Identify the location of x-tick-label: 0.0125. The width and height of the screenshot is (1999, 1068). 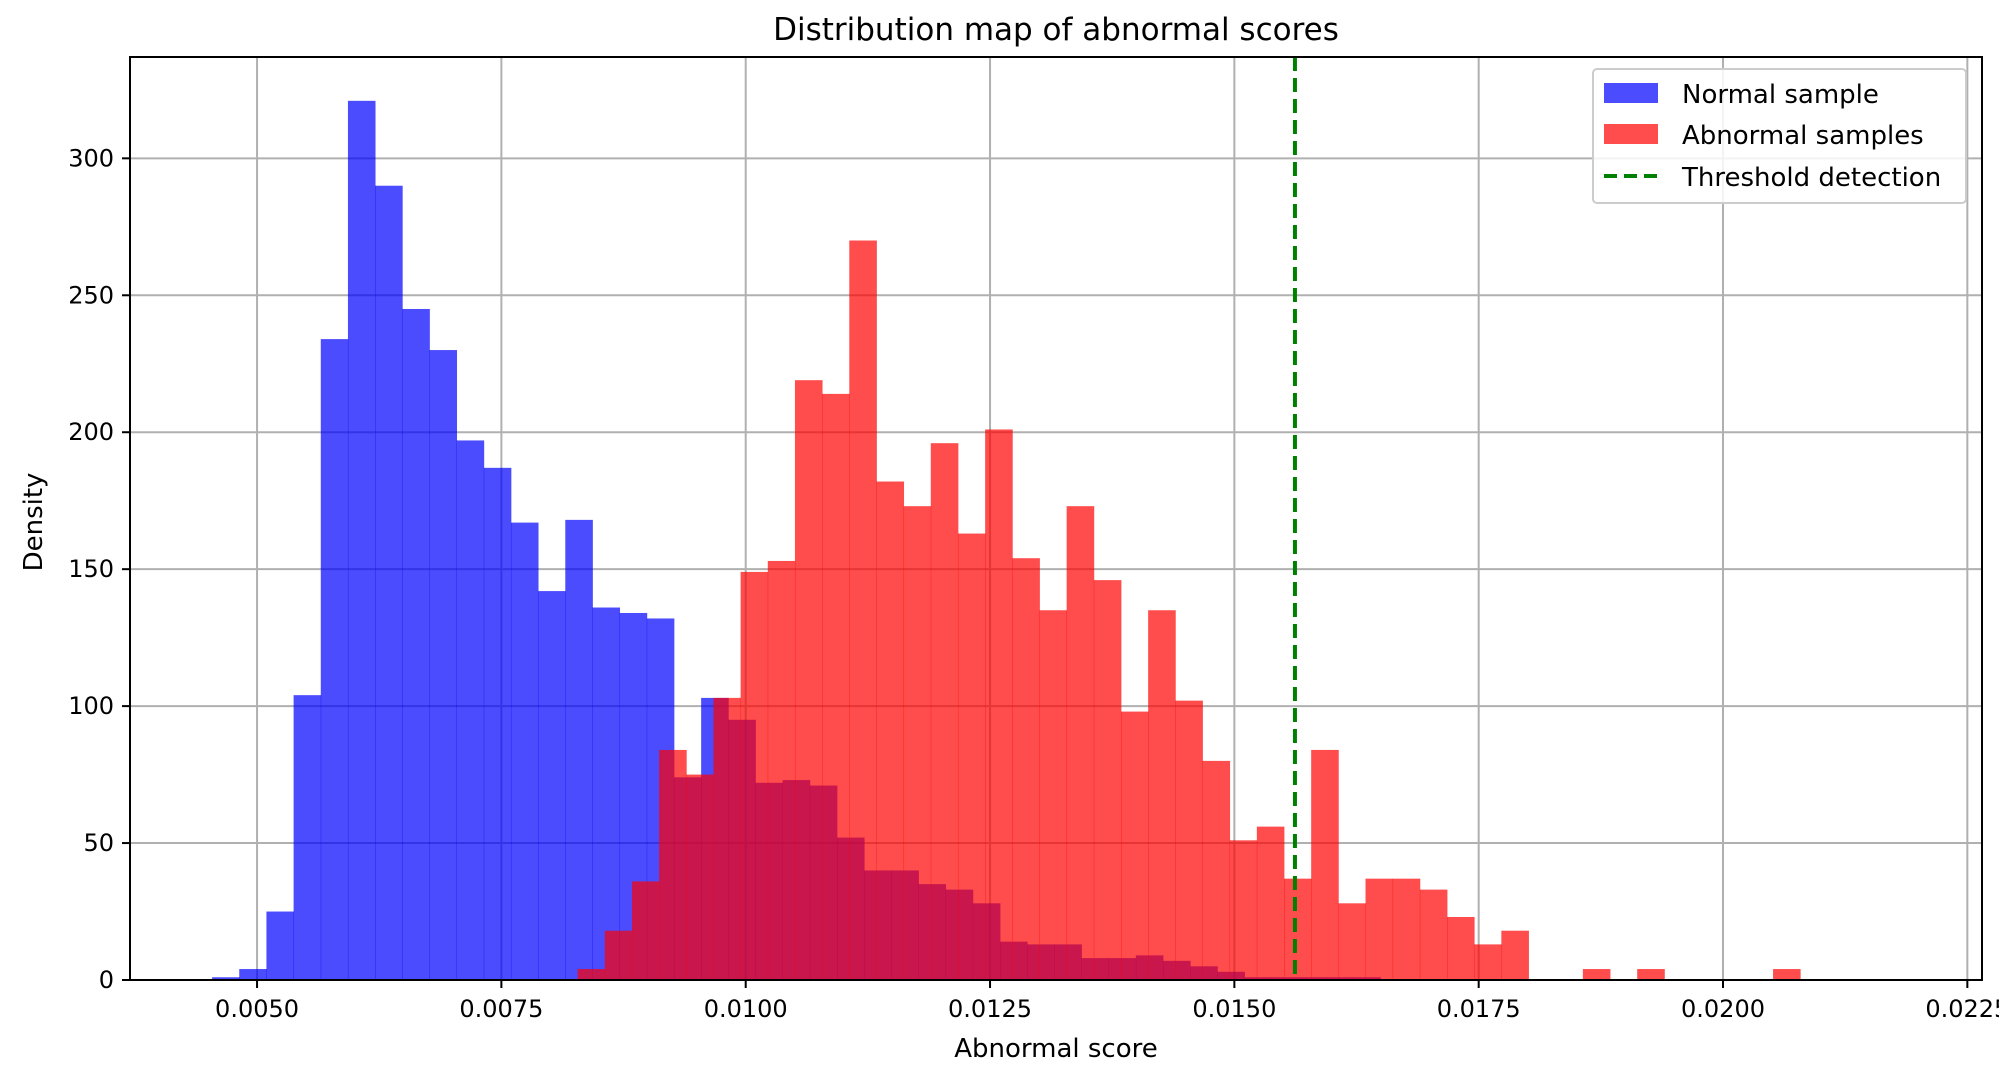
(990, 1009).